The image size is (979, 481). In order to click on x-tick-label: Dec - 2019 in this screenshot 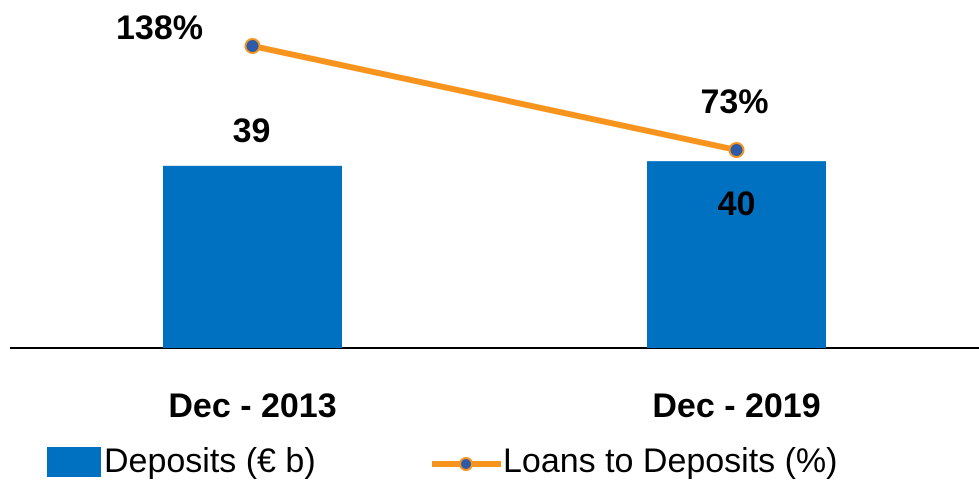, I will do `click(736, 406)`.